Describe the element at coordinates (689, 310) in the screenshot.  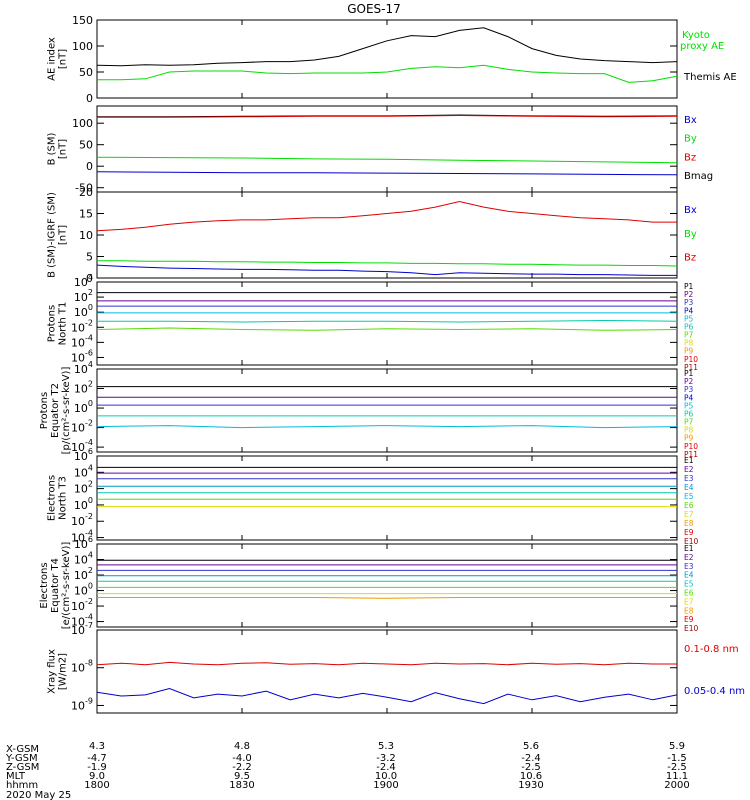
I see `legend-label: P4` at that location.